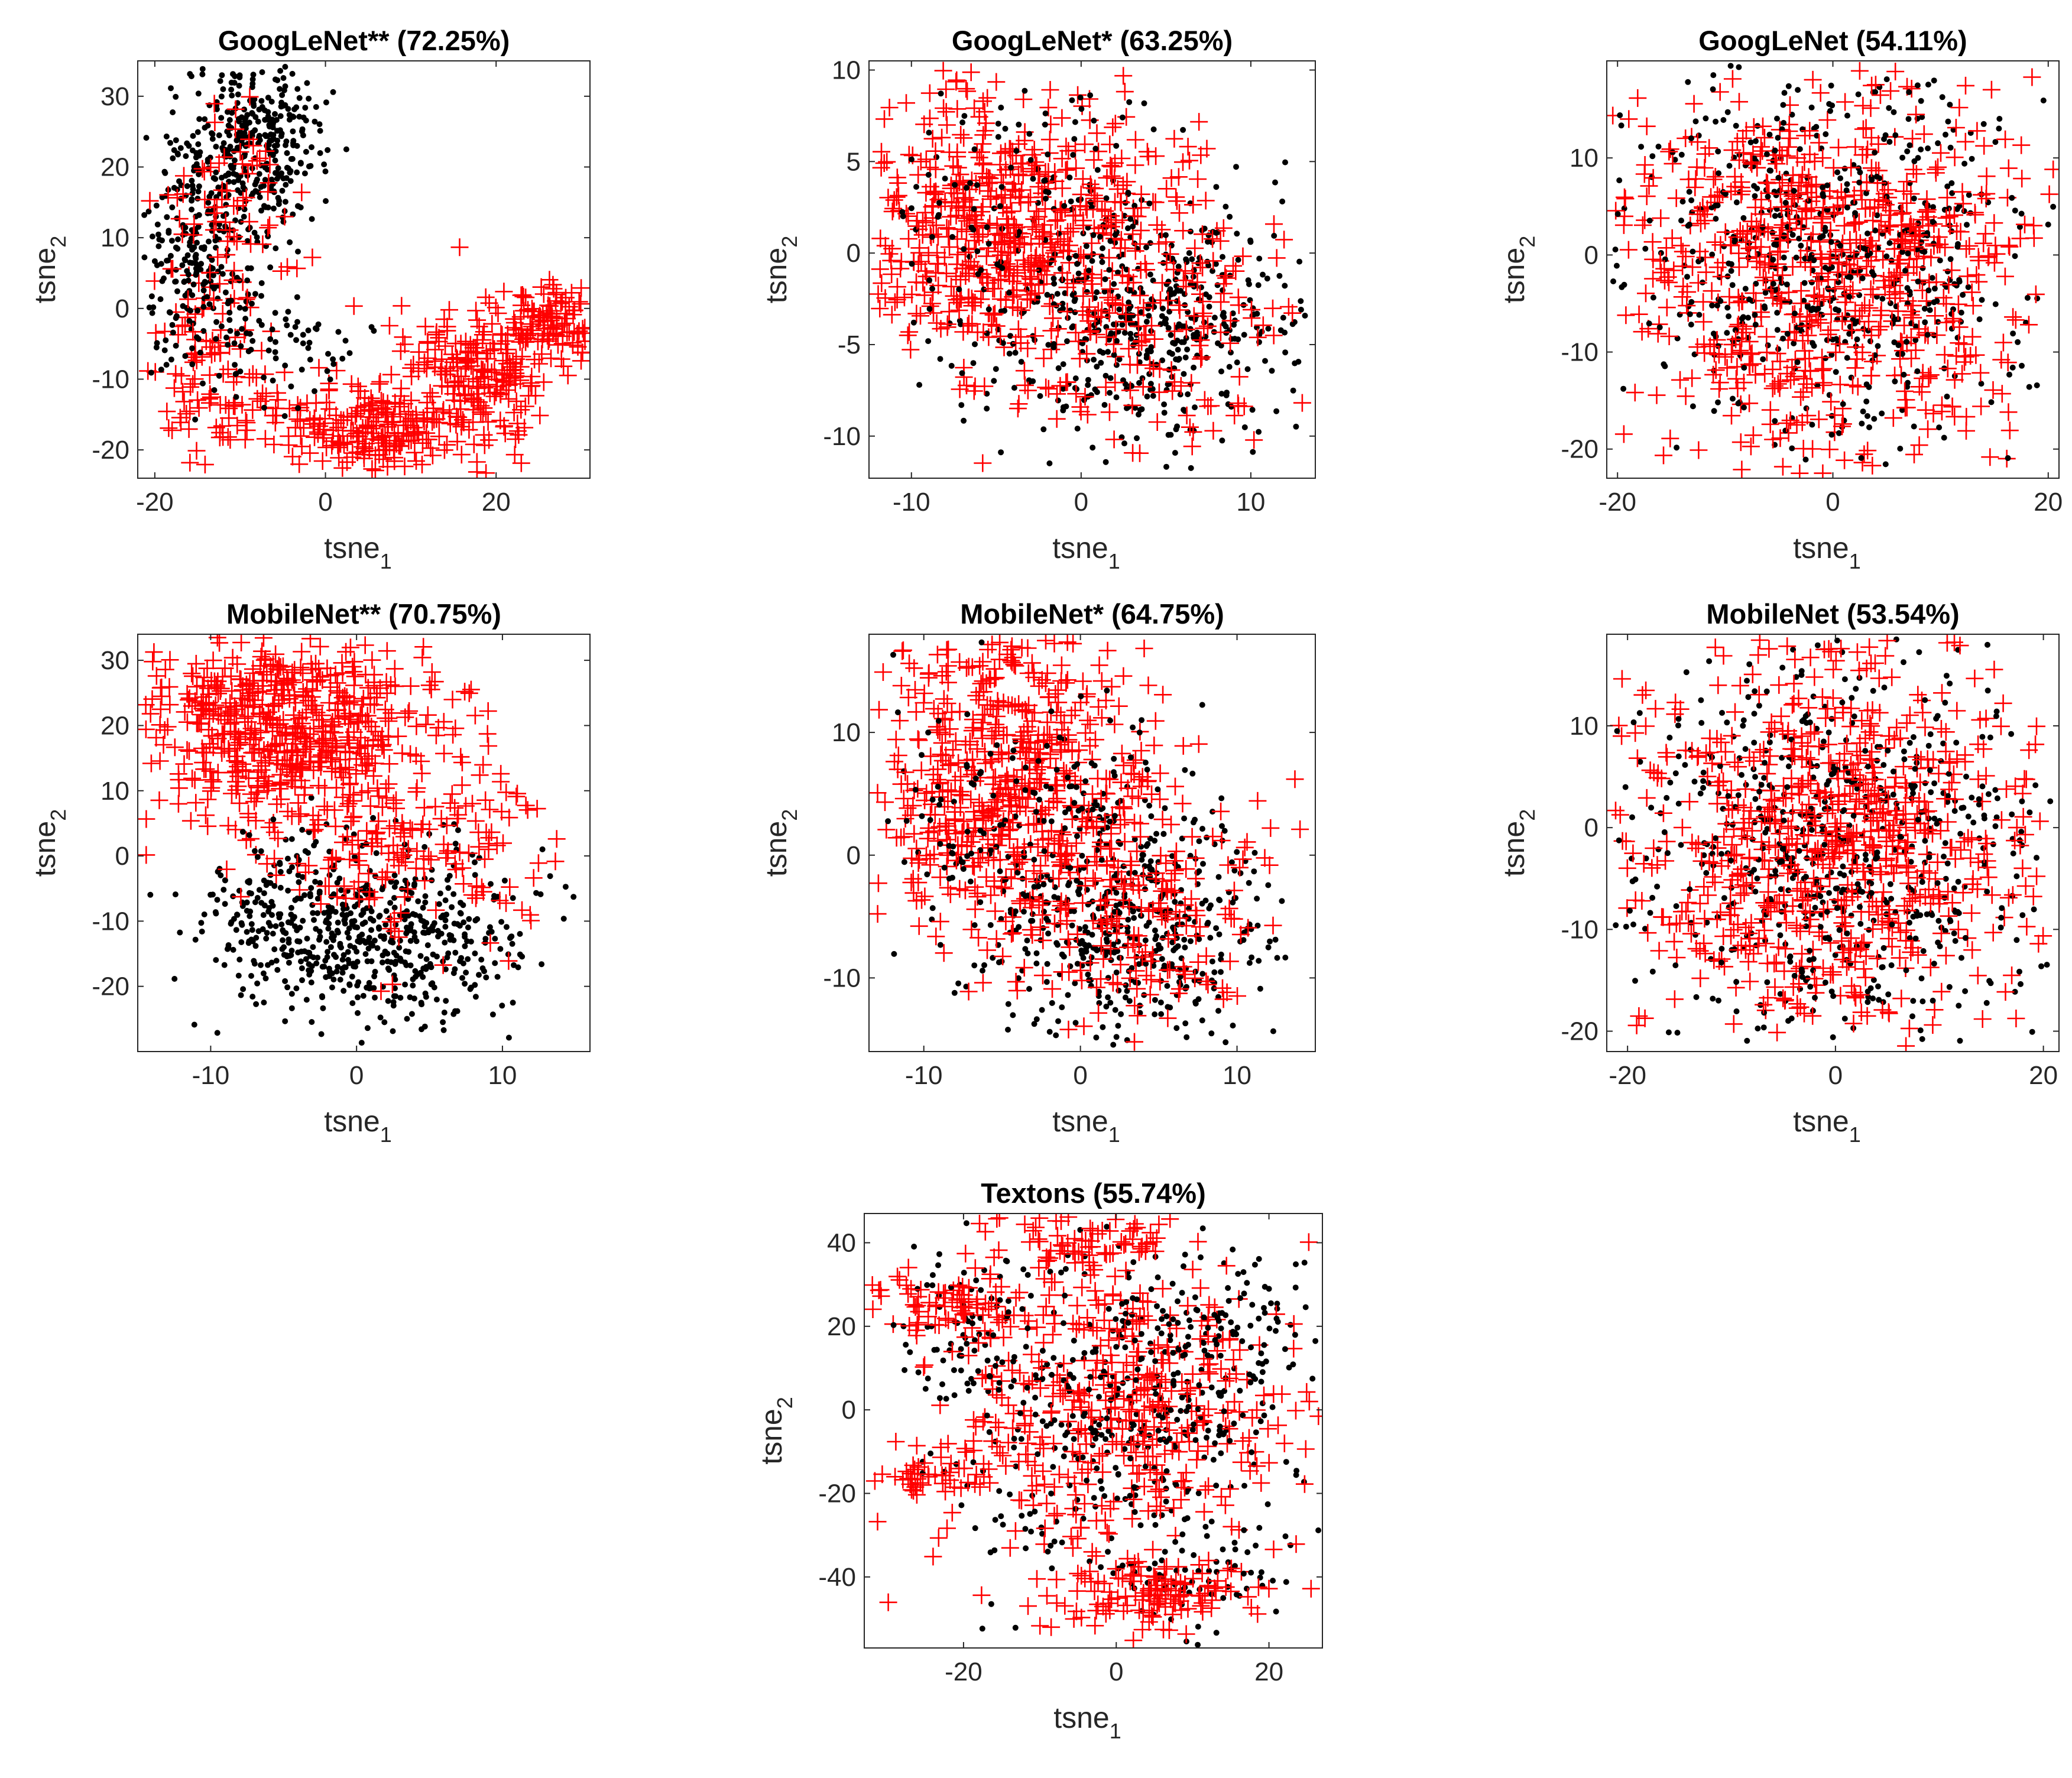 This screenshot has width=2072, height=1778. I want to click on x-axis-label: tsne1, so click(358, 552).